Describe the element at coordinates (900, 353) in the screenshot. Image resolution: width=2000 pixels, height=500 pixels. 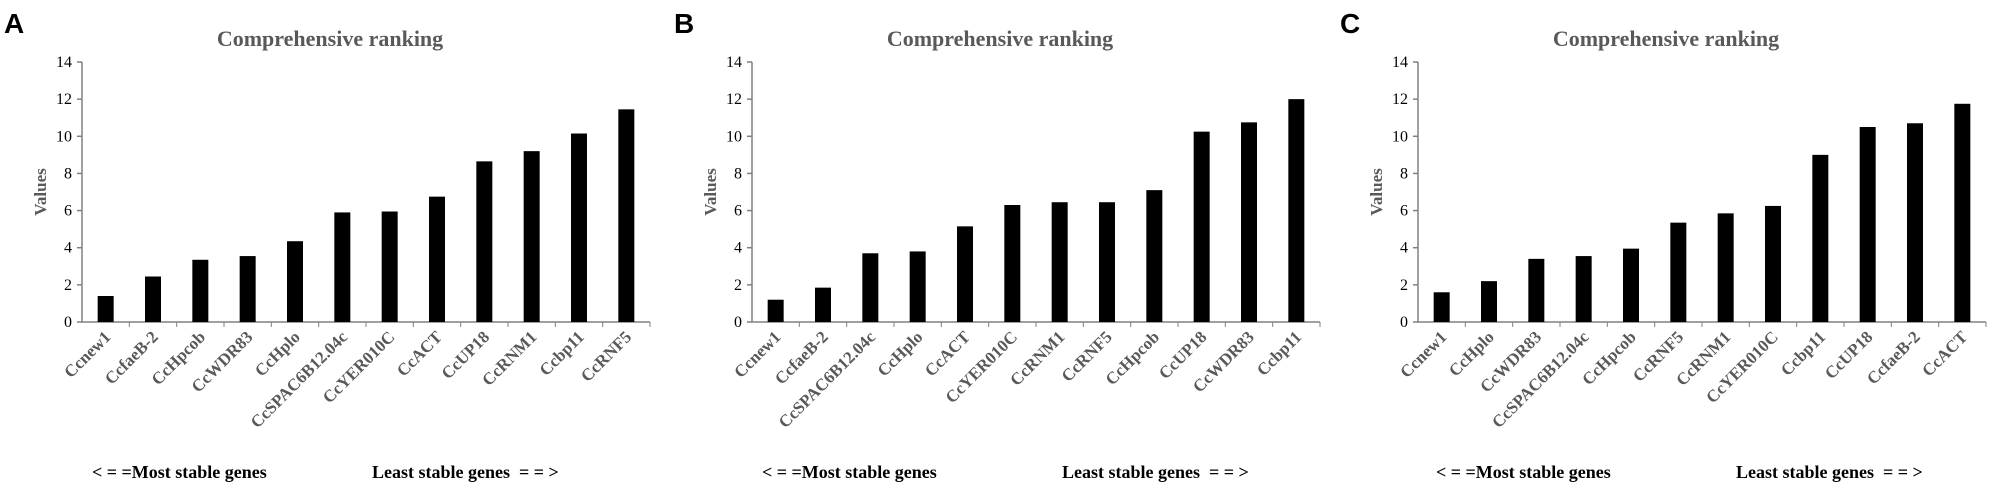
I see `x-tick-label: CcHplo` at that location.